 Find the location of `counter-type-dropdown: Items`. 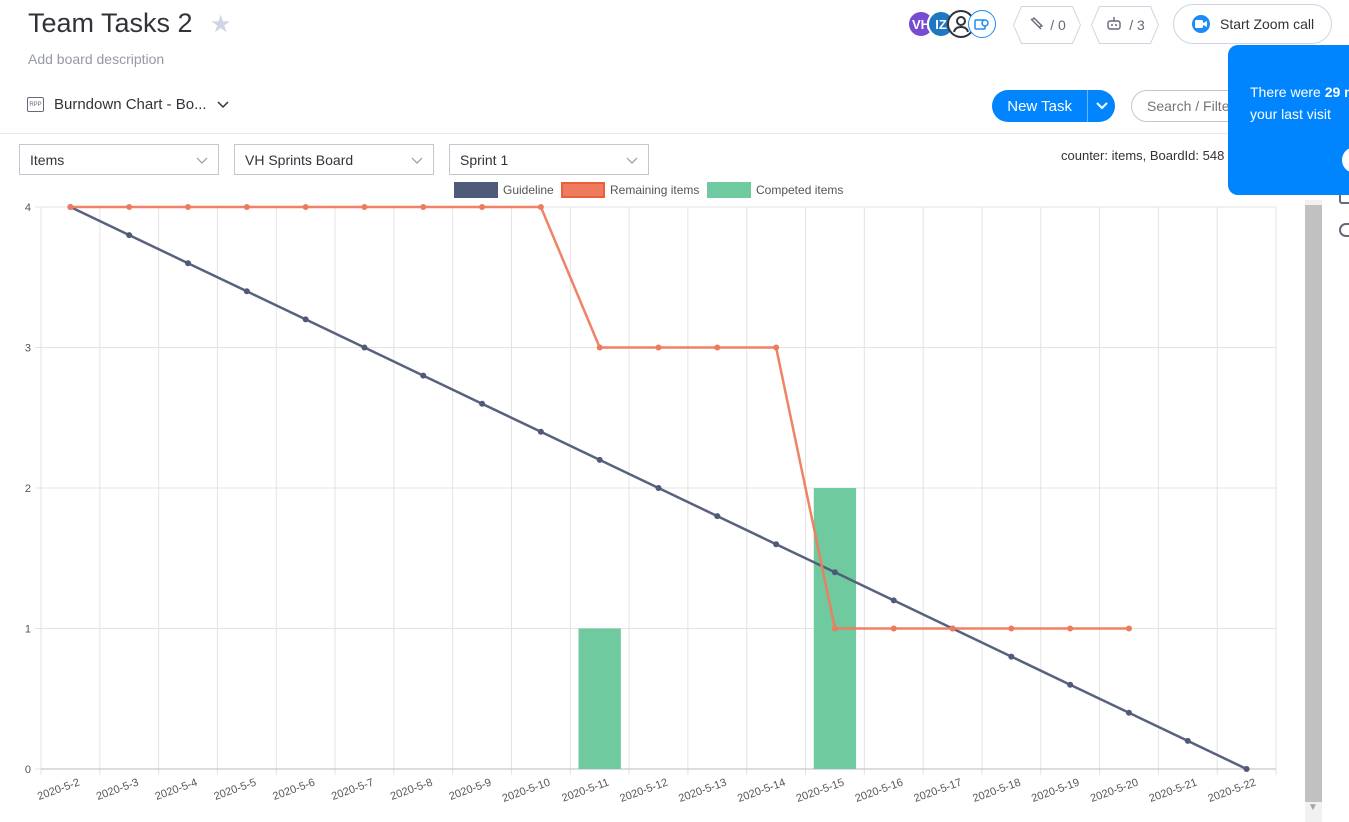

counter-type-dropdown: Items is located at coordinates (119, 159).